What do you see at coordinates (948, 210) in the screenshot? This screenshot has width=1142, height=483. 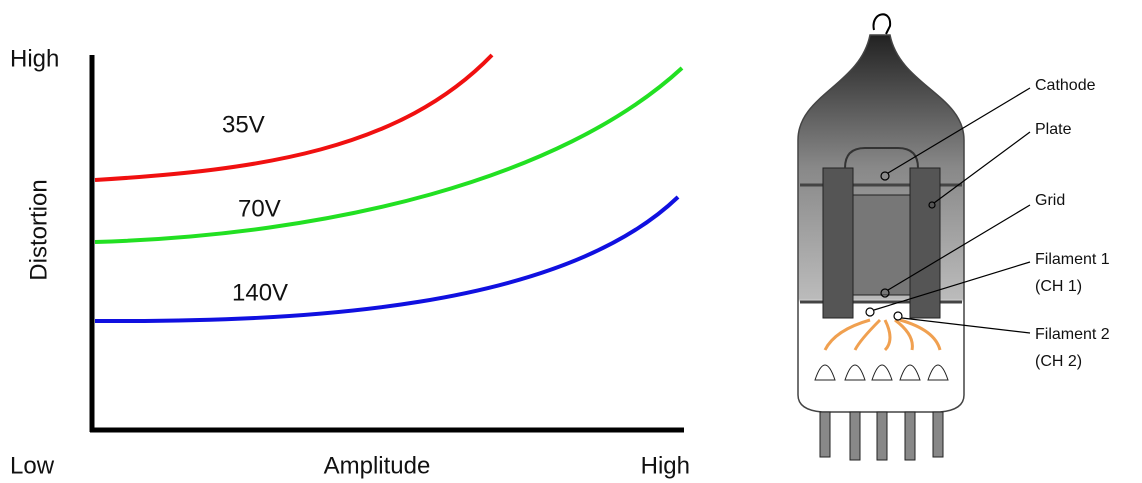 I see `callout-lines` at bounding box center [948, 210].